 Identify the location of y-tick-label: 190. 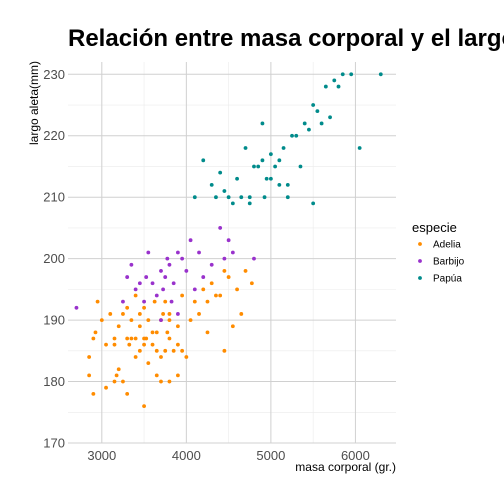
(54, 320).